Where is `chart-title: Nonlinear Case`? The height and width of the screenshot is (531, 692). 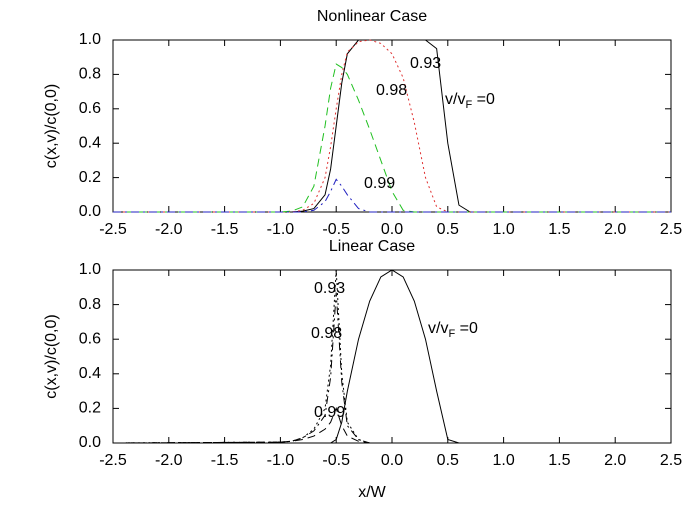 chart-title: Nonlinear Case is located at coordinates (372, 16).